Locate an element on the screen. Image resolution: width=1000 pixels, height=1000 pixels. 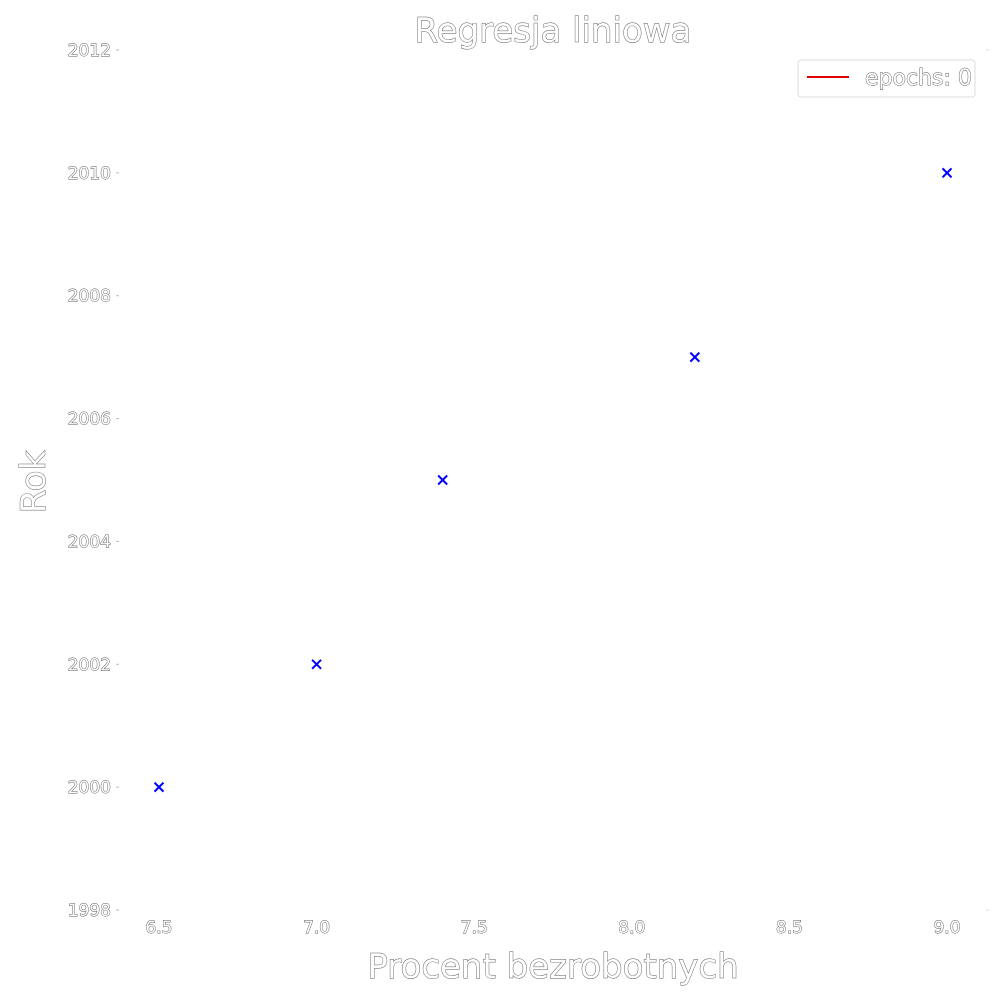
legend-box is located at coordinates (886, 78).